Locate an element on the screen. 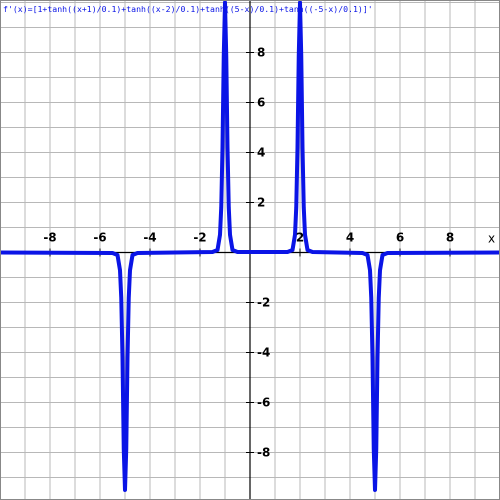  x-tick-label: -2 is located at coordinates (199, 238).